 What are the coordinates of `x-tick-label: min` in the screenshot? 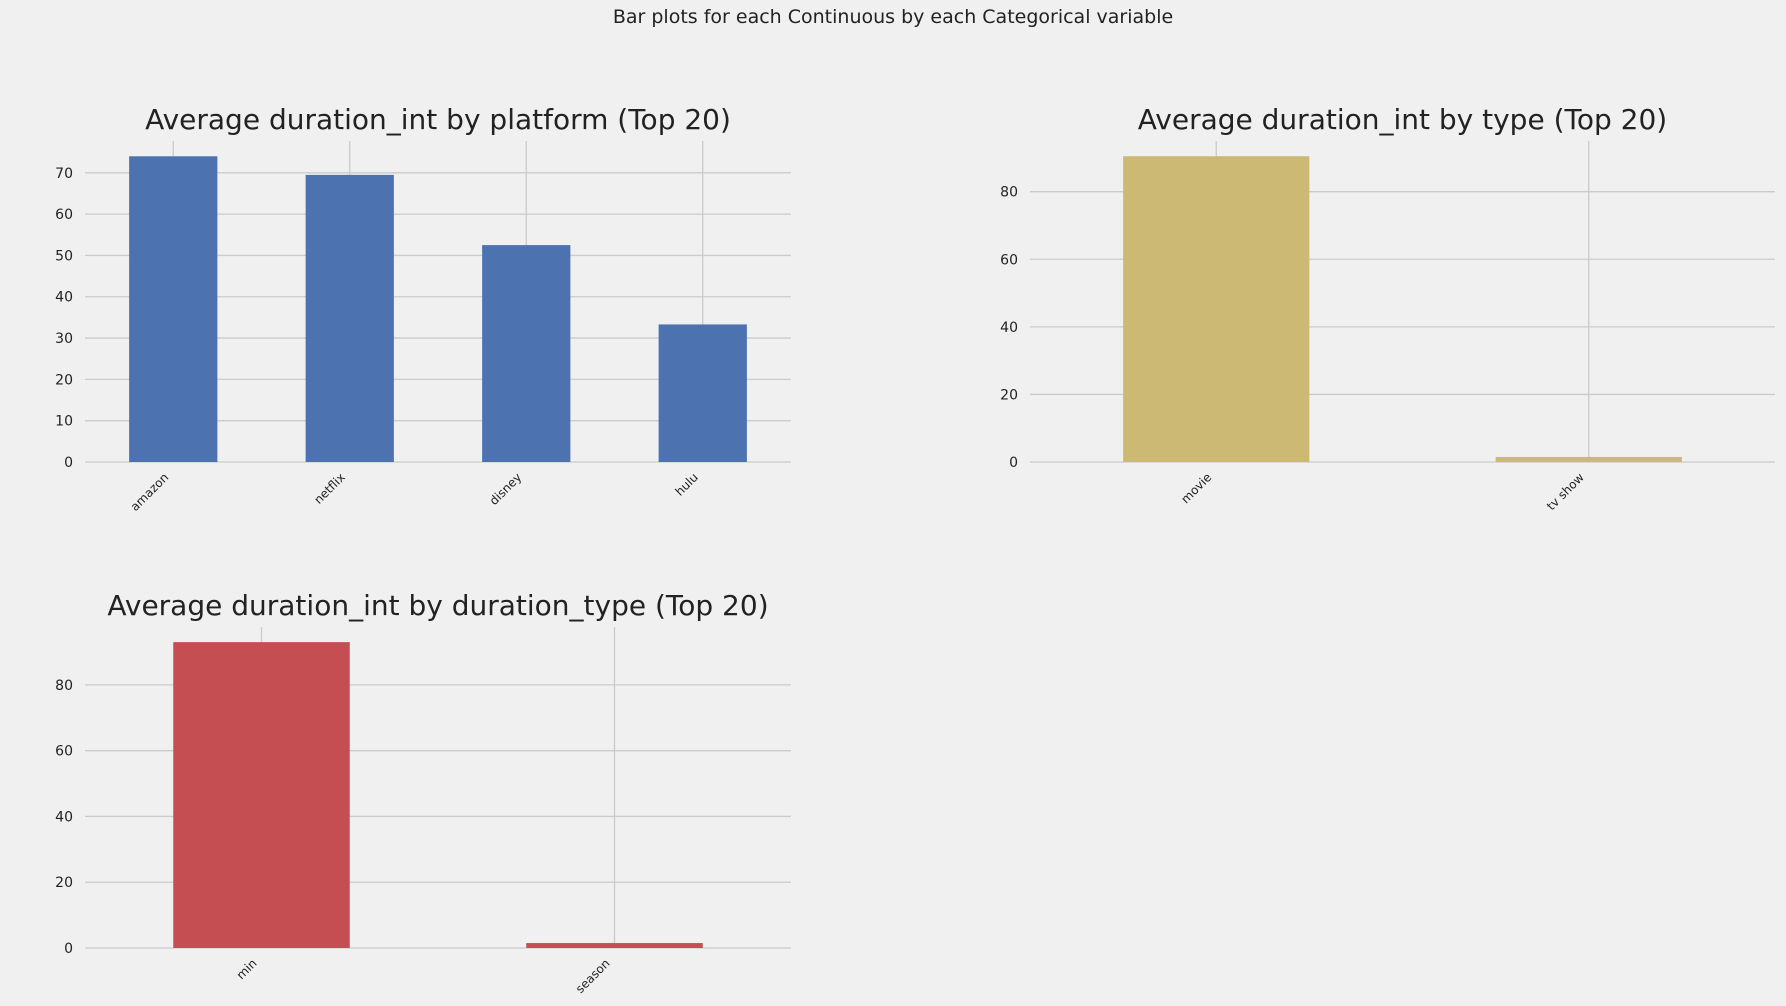 It's located at (247, 969).